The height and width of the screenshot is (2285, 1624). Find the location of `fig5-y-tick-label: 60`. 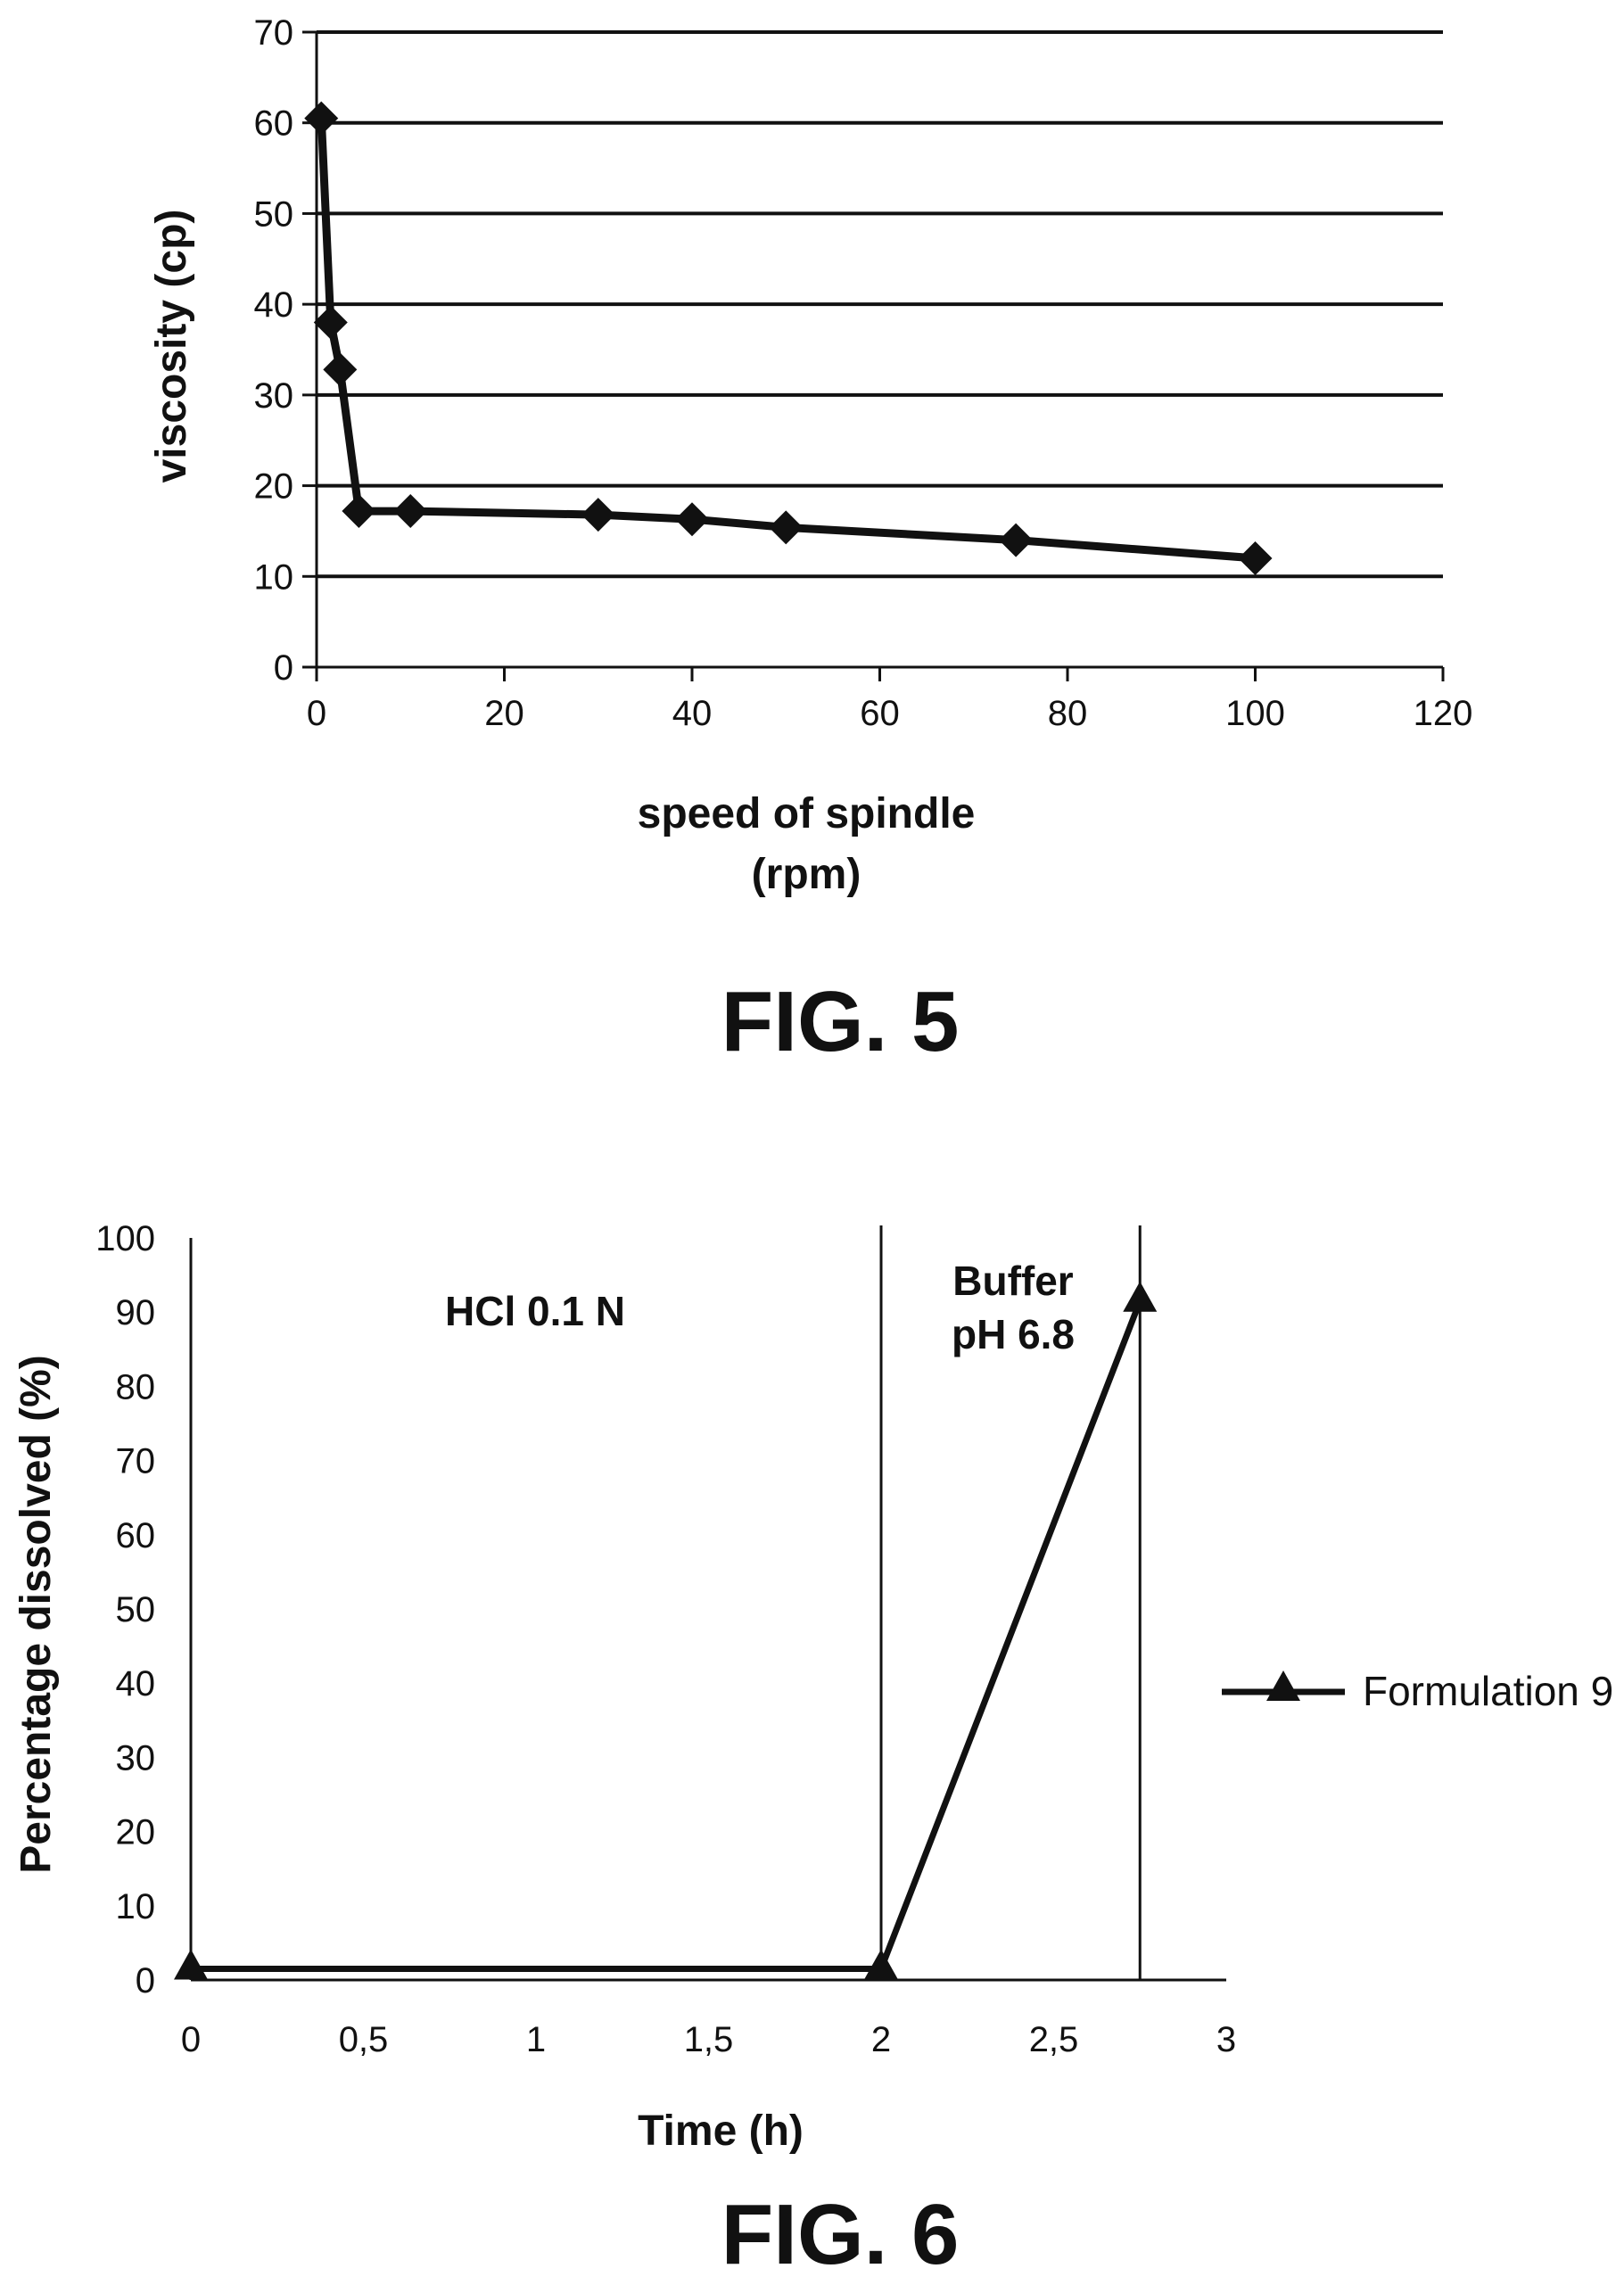

fig5-y-tick-label: 60 is located at coordinates (274, 124).